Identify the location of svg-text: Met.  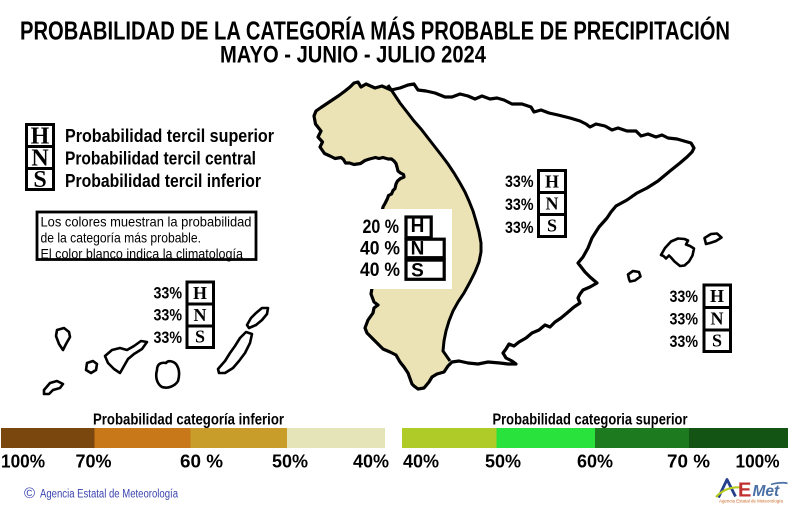
(767, 491).